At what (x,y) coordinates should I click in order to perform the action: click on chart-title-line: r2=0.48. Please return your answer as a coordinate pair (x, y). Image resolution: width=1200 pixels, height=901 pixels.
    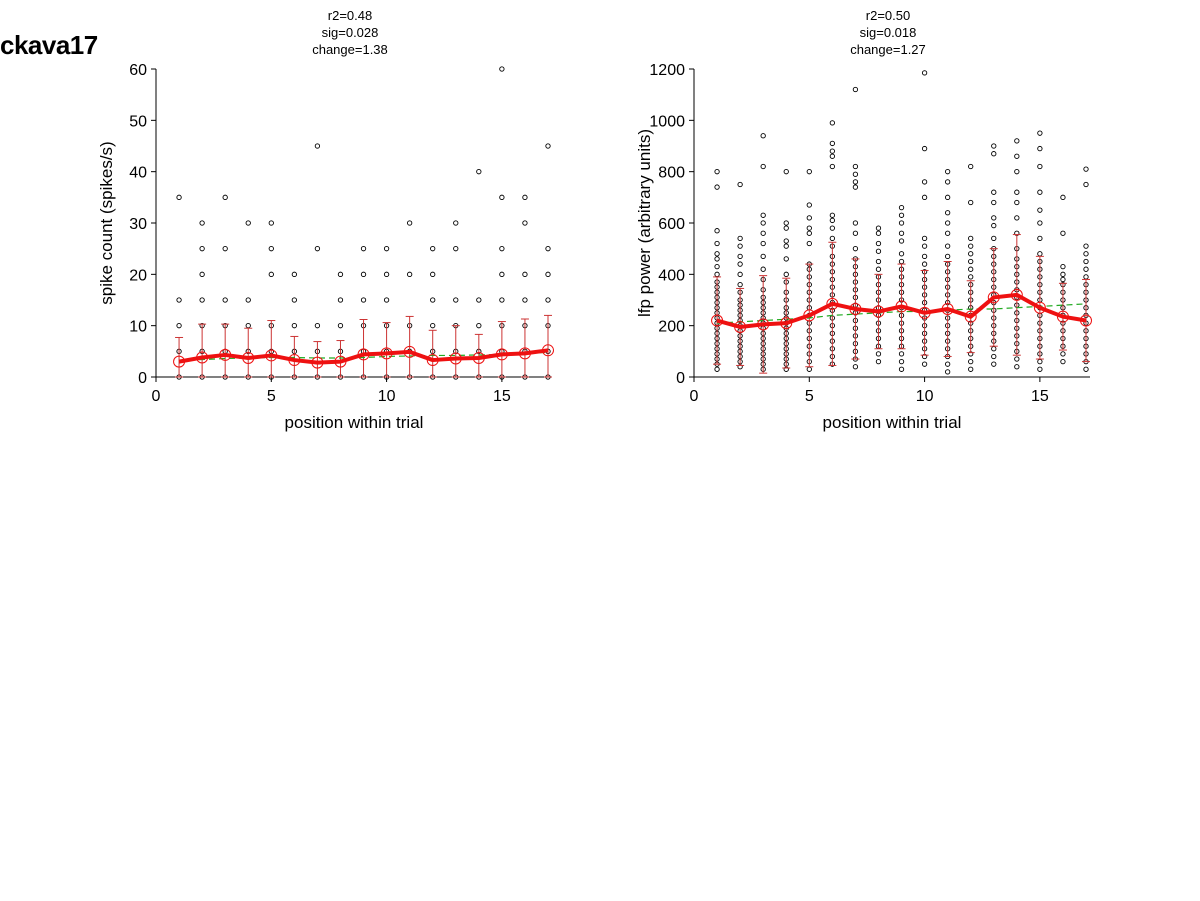
    Looking at the image, I should click on (350, 15).